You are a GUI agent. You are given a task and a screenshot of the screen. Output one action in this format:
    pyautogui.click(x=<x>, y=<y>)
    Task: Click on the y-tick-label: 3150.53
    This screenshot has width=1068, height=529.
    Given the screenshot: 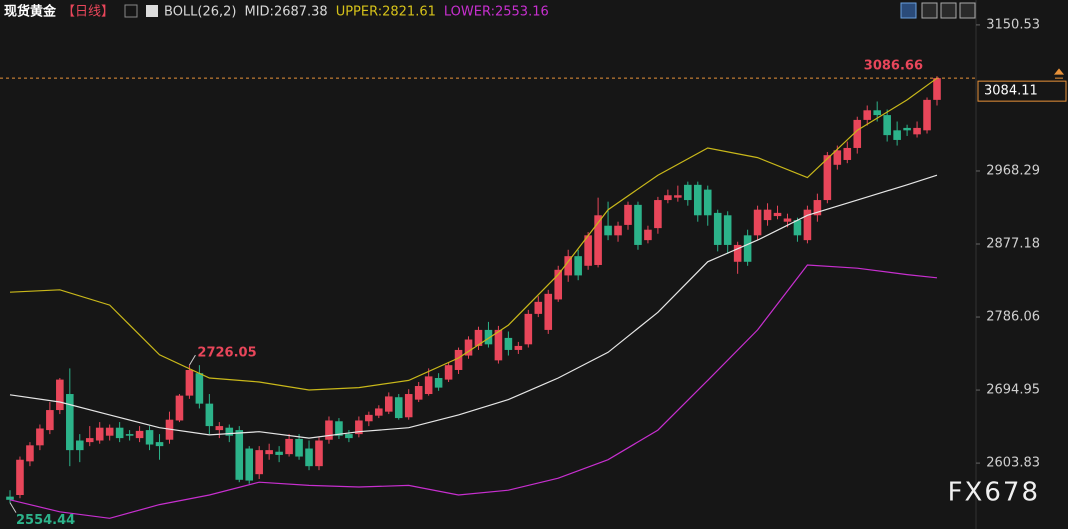 What is the action you would take?
    pyautogui.click(x=1013, y=24)
    